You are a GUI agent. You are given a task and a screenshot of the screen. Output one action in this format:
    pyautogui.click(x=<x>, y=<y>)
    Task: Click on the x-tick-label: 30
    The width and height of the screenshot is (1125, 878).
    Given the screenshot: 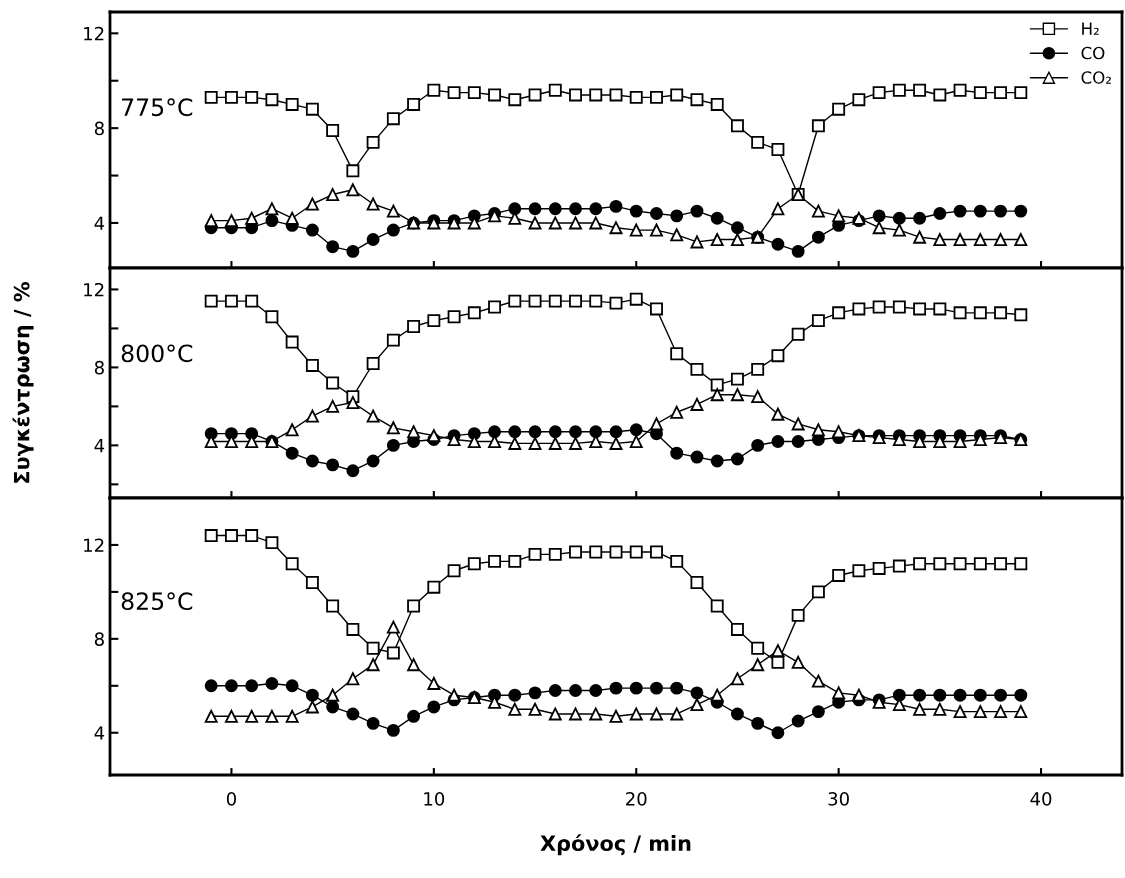 What is the action you would take?
    pyautogui.click(x=838, y=798)
    